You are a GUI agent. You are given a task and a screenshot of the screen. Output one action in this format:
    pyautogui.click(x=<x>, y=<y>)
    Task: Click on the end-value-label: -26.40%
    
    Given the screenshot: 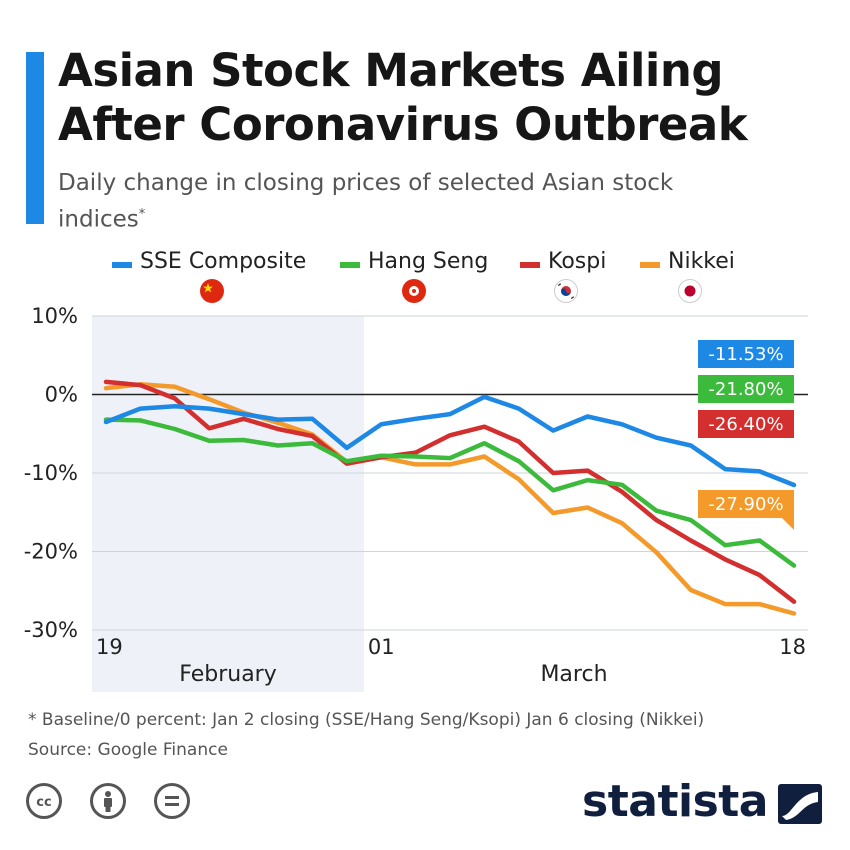 What is the action you would take?
    pyautogui.click(x=745, y=424)
    